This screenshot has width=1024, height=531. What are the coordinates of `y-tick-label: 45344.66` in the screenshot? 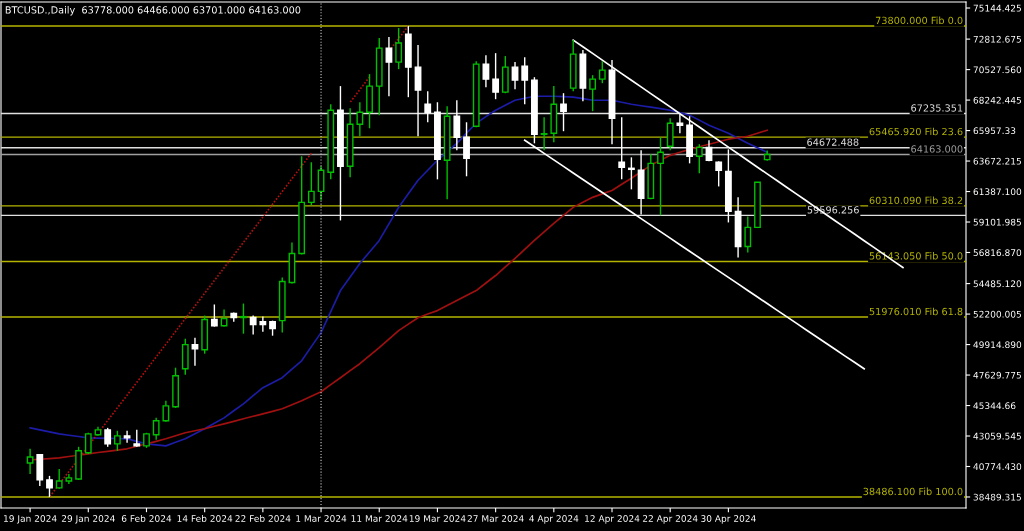 It's located at (994, 406).